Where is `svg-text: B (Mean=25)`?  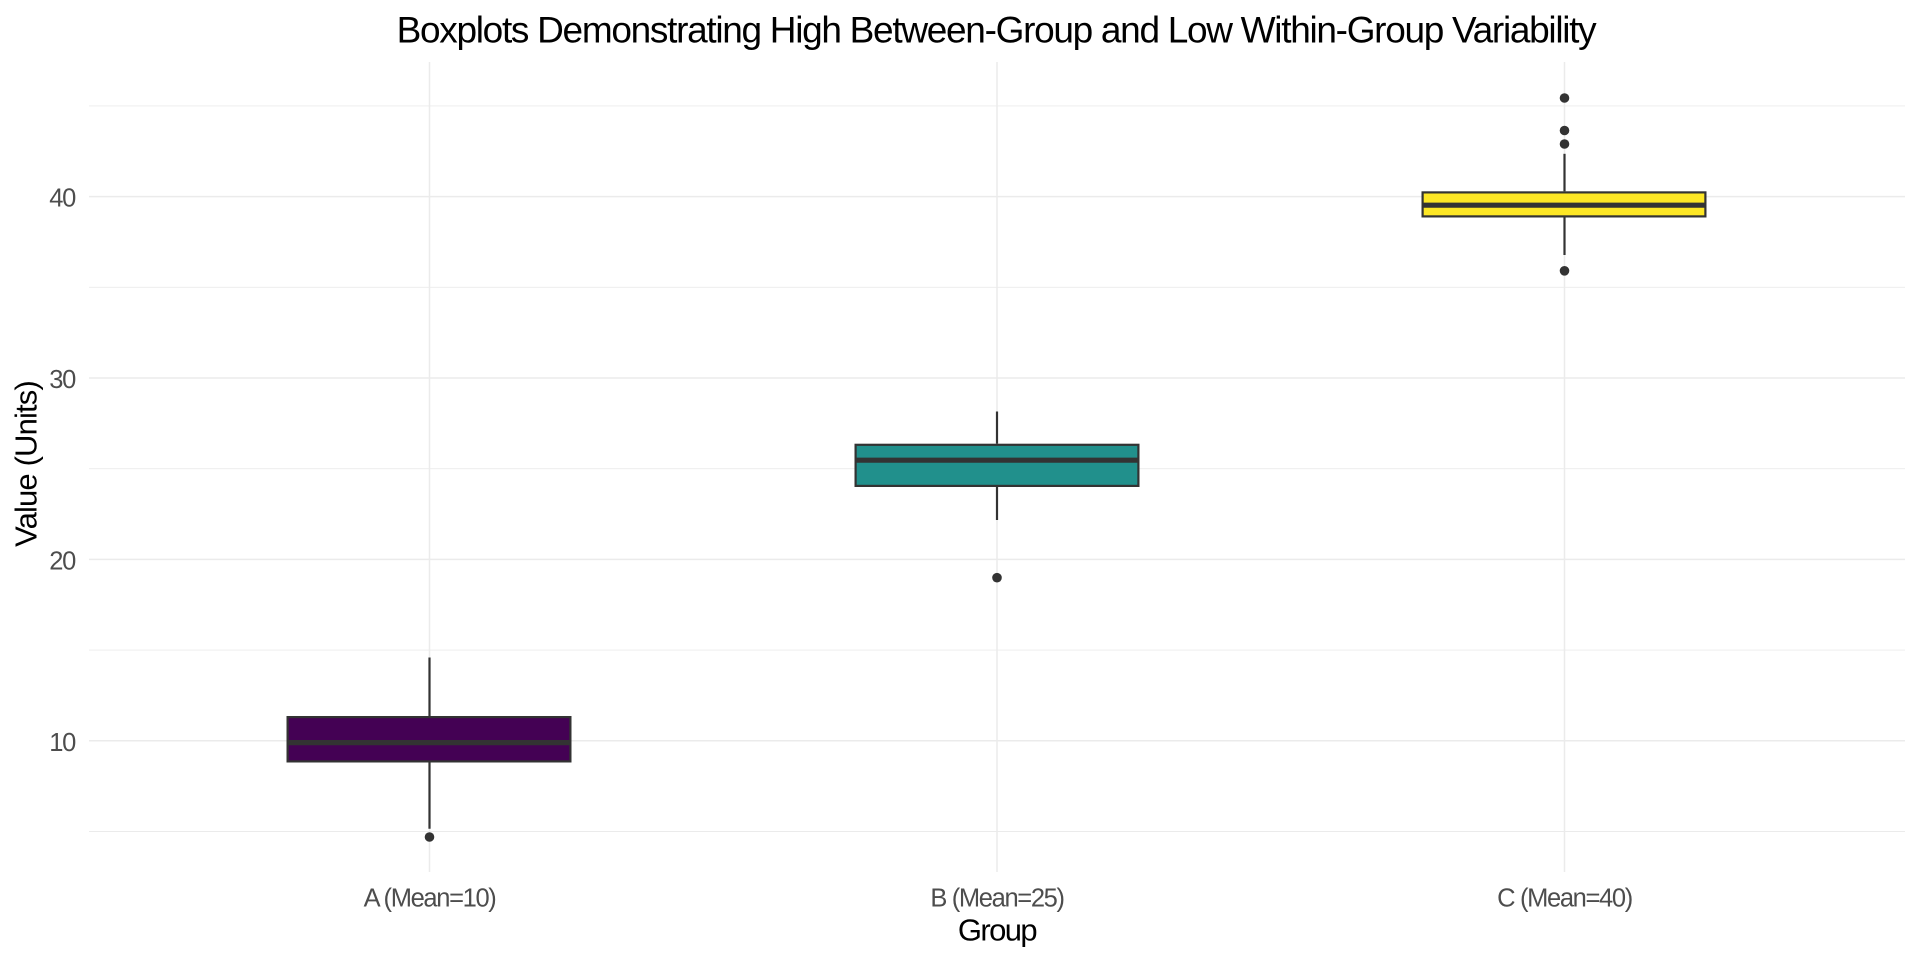
svg-text: B (Mean=25) is located at coordinates (996, 898).